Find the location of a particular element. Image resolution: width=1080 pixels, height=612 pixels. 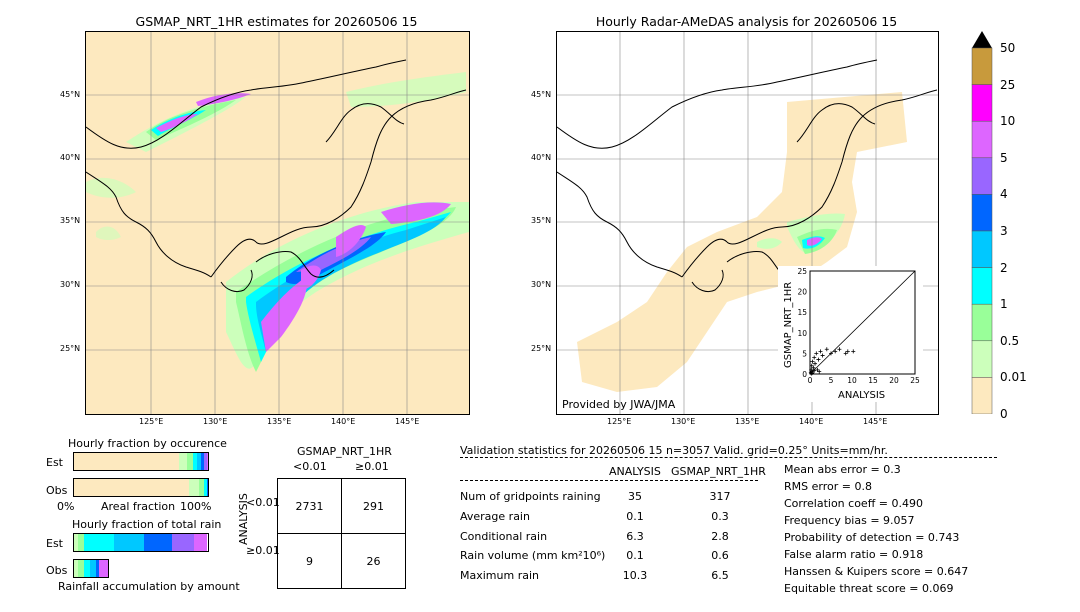

colorbar-label: 5 is located at coordinates (1004, 157).